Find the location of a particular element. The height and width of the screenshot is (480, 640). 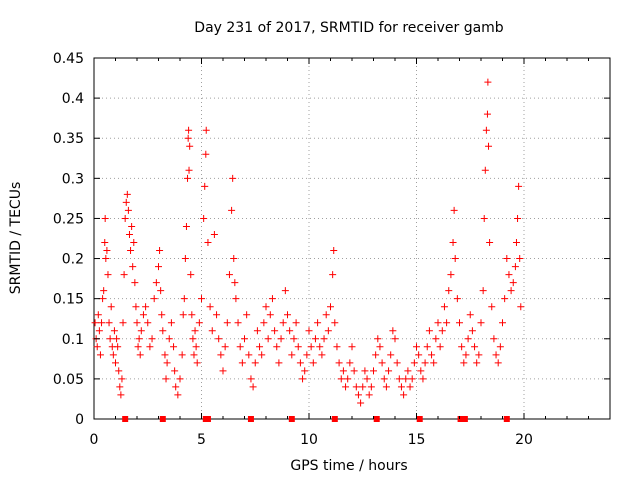

bottom-markers-layer is located at coordinates (316, 419).